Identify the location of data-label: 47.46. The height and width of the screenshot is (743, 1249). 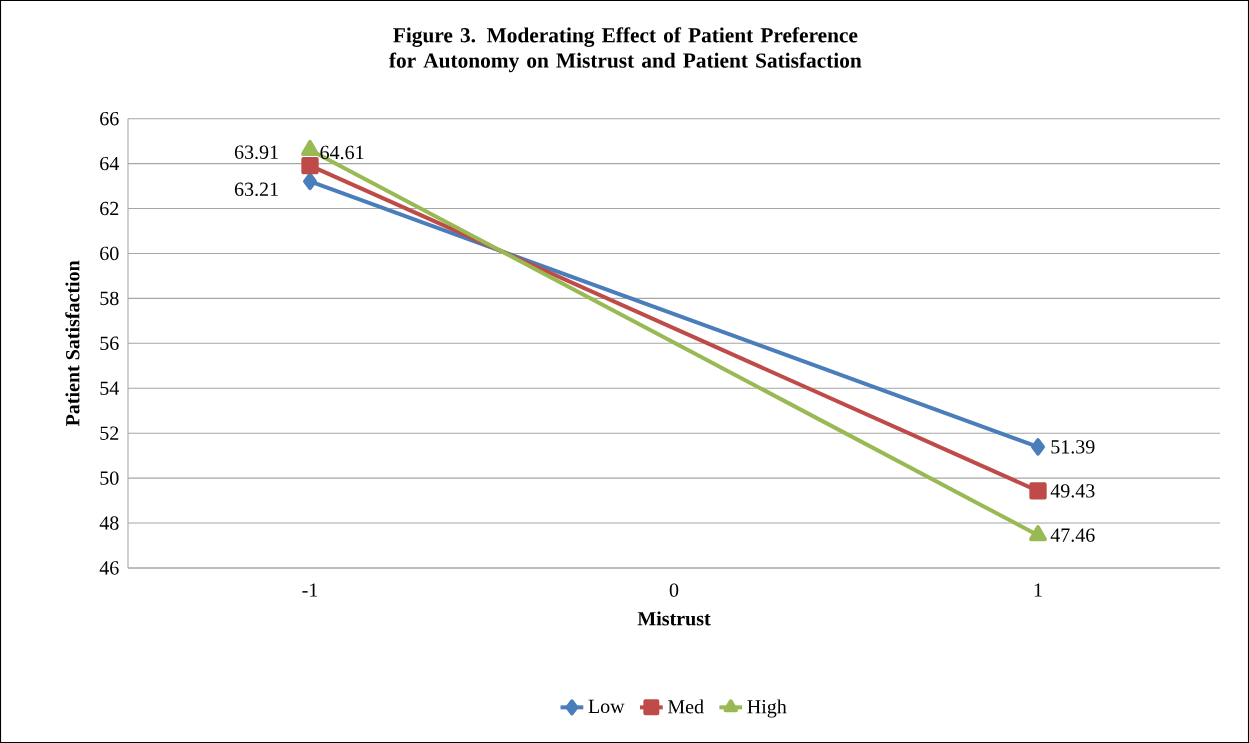
(1072, 535).